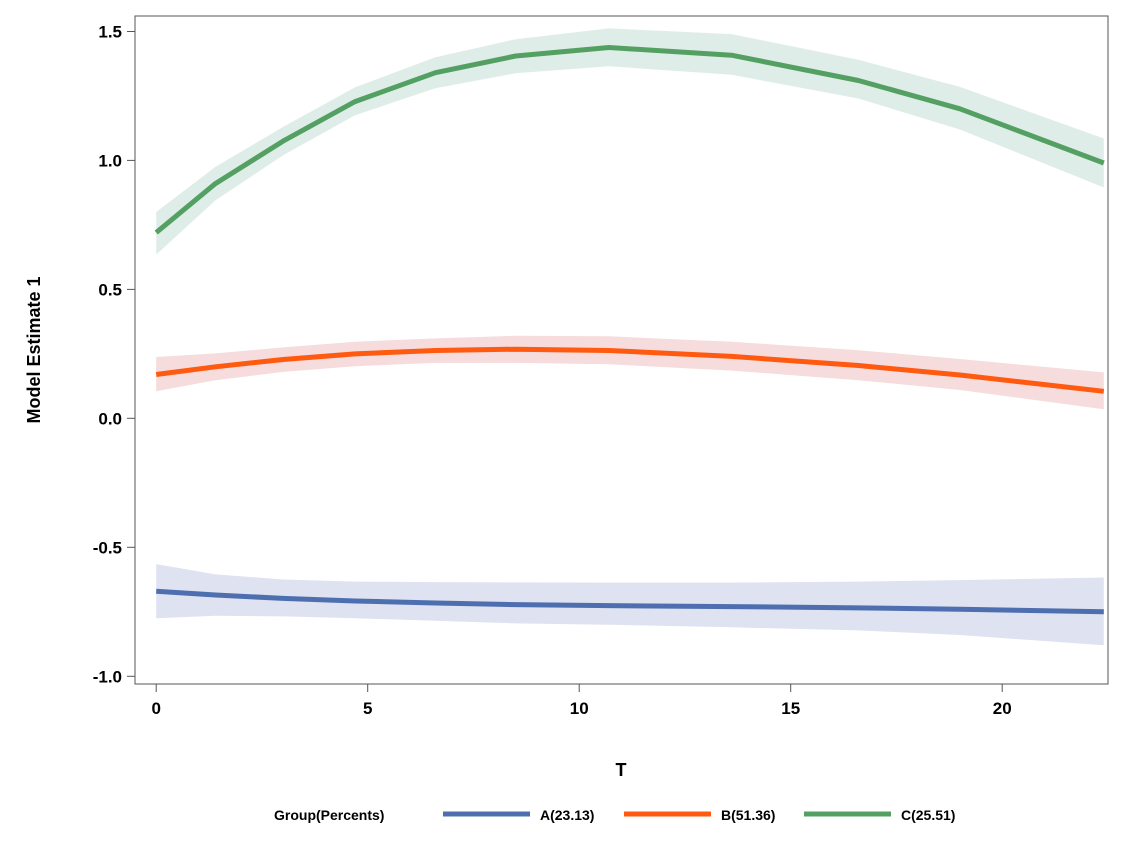 The height and width of the screenshot is (844, 1126). Describe the element at coordinates (110, 32) in the screenshot. I see `y-tick-label: 1.5` at that location.